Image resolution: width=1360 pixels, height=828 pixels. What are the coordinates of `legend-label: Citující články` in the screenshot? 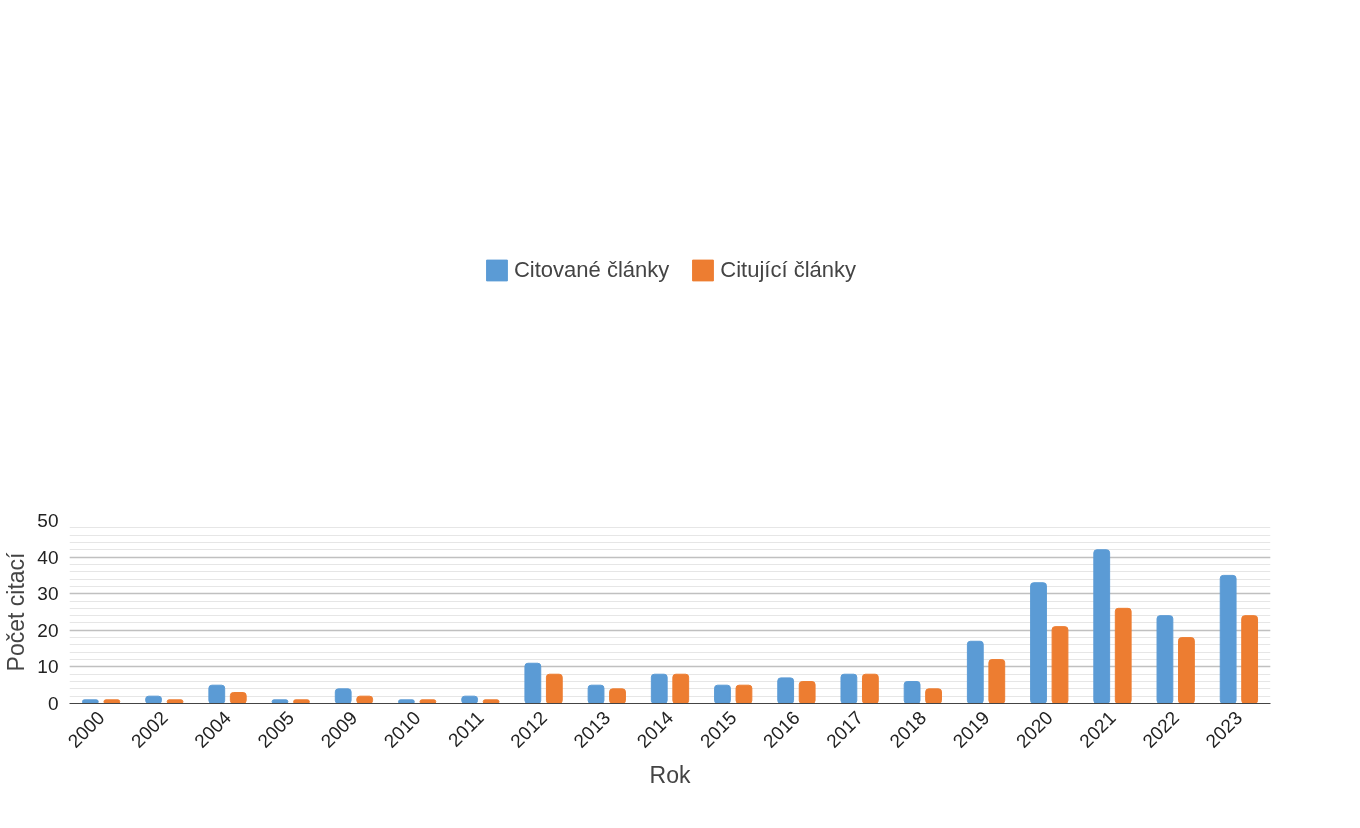 It's located at (788, 270).